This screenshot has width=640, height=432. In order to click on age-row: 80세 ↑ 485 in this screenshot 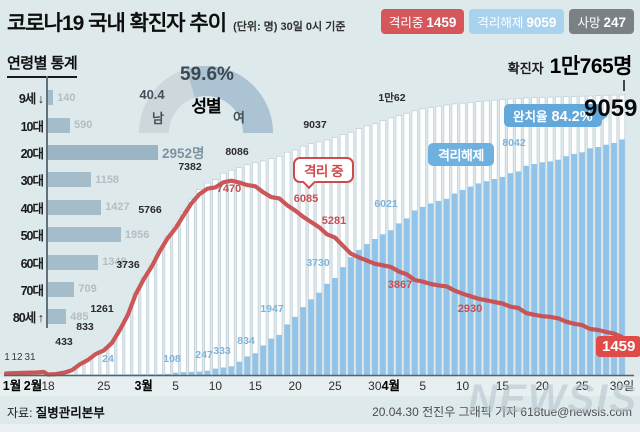, I will do `click(122, 316)`.